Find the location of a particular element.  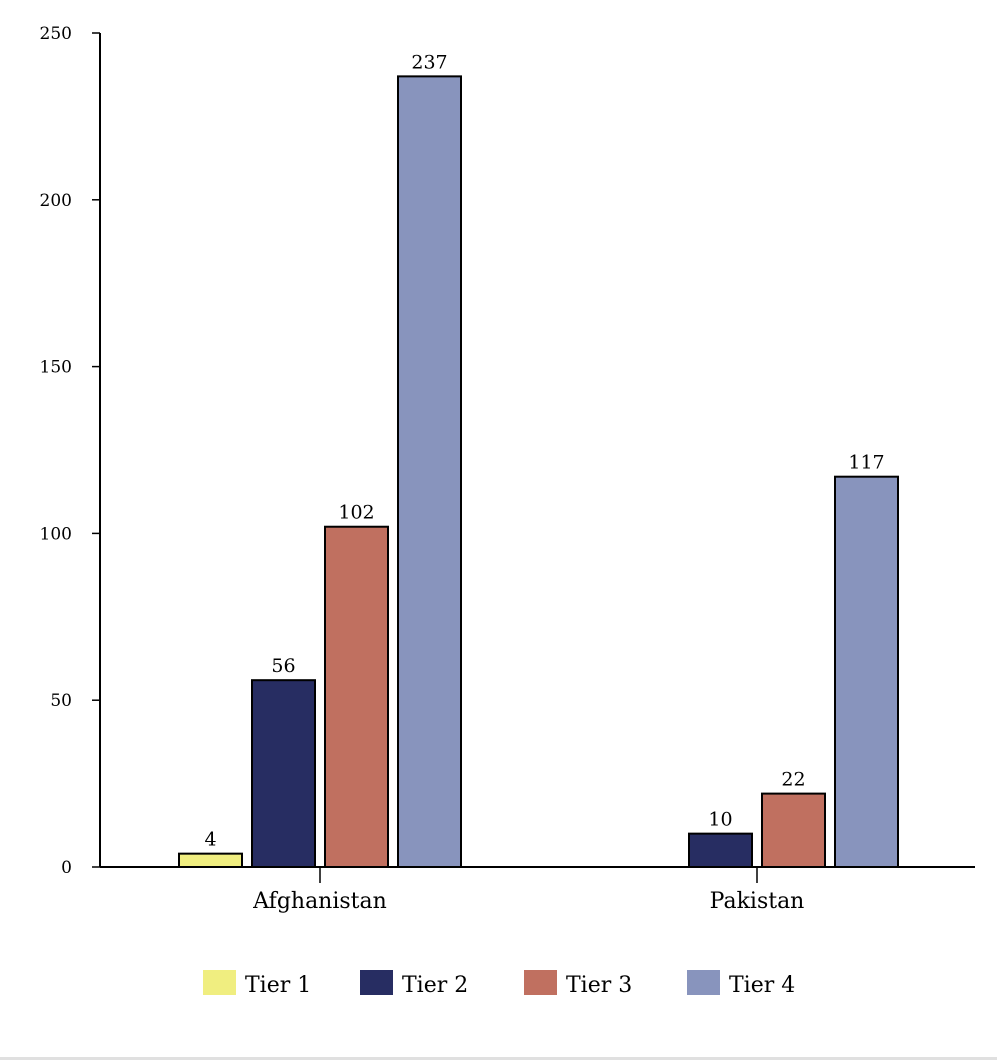

legend-item: Tier 3 is located at coordinates (578, 984).